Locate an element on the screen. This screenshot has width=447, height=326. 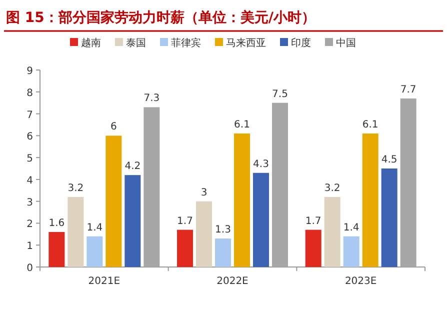
y-tick-label: 7 is located at coordinates (29, 115).